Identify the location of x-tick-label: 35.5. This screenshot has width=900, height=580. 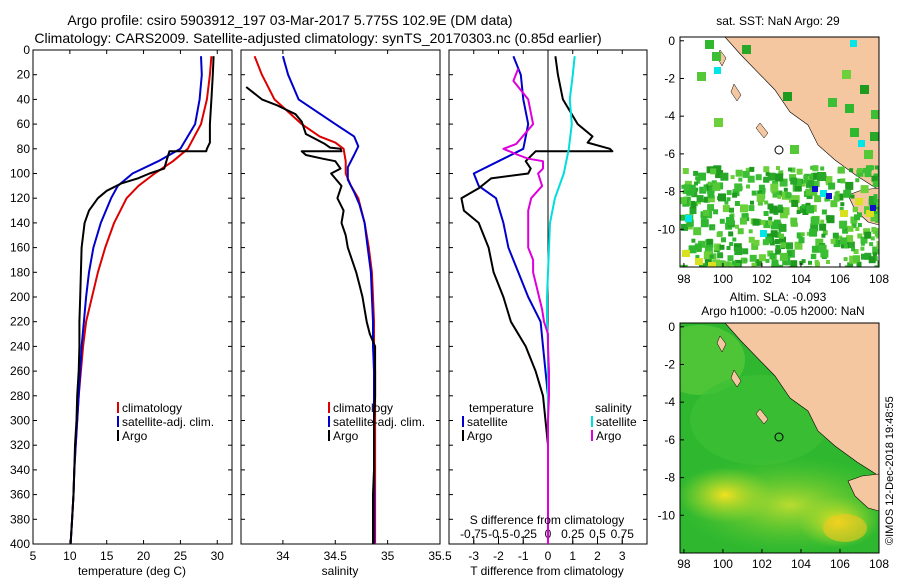
(440, 556).